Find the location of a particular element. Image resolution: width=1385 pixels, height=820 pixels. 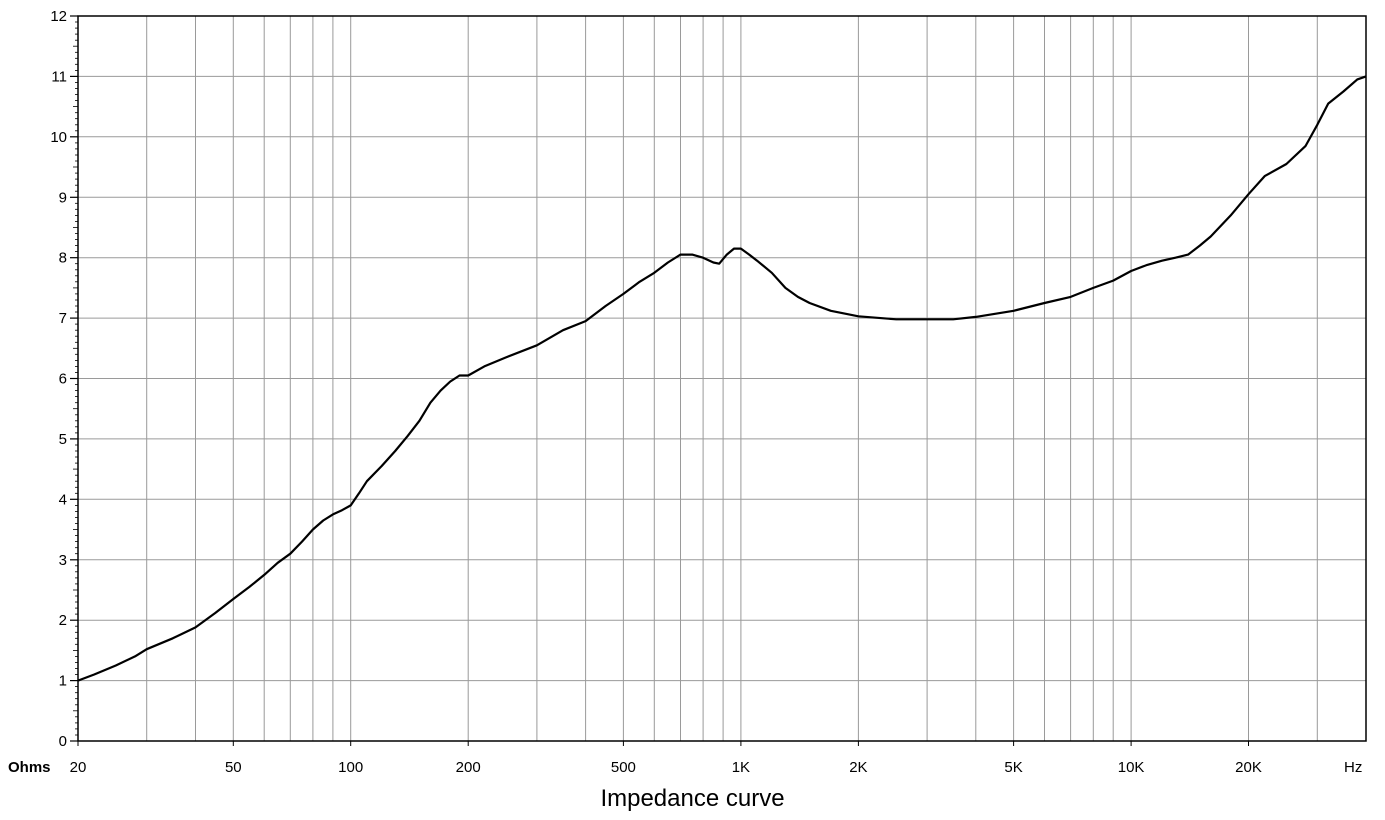

y-tick-label: 5 is located at coordinates (63, 439).